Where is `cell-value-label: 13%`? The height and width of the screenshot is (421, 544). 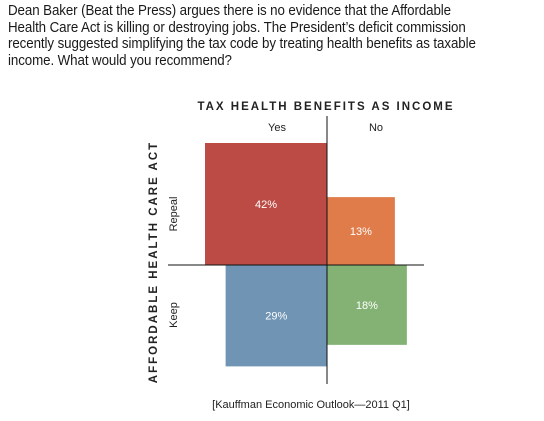 cell-value-label: 13% is located at coordinates (361, 232).